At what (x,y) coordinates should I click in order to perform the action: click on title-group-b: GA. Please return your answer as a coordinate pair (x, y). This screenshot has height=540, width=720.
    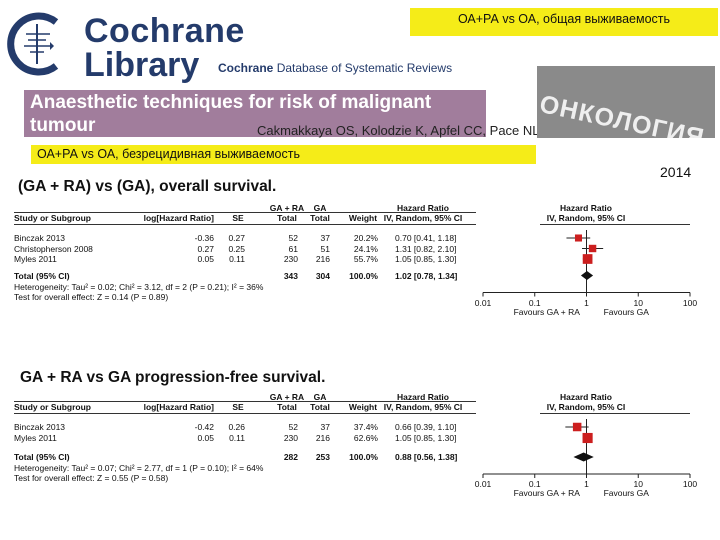
    Looking at the image, I should click on (119, 377).